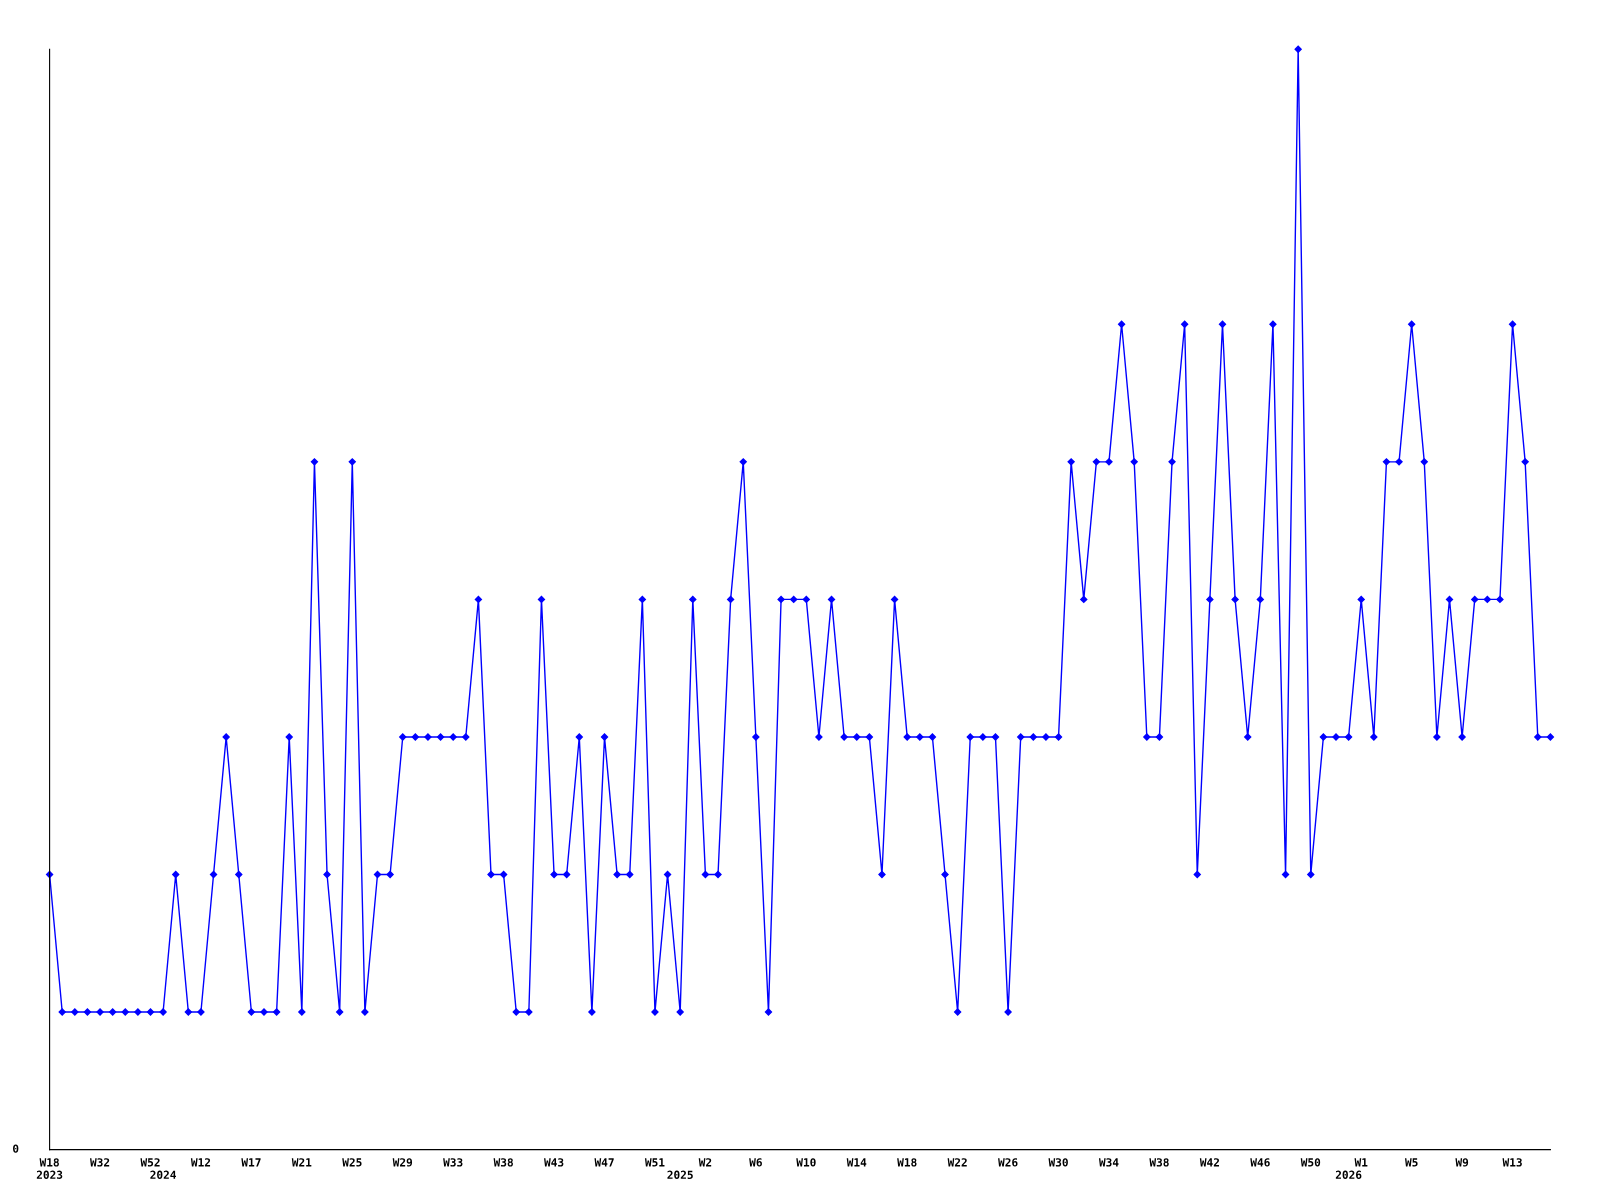 The width and height of the screenshot is (1600, 1200). What do you see at coordinates (755, 1162) in the screenshot?
I see `x-tick-label: W6` at bounding box center [755, 1162].